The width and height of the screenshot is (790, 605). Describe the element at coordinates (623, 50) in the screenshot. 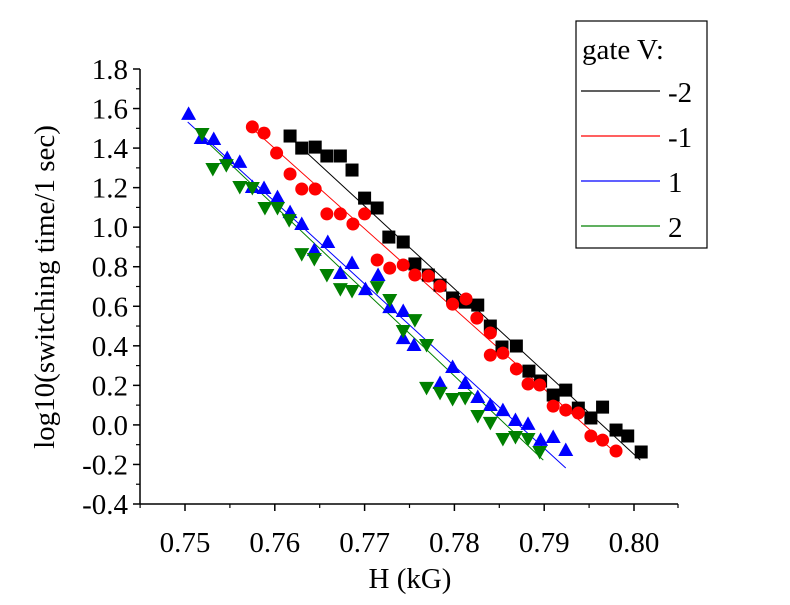

I see `legend-title: gate V:` at that location.